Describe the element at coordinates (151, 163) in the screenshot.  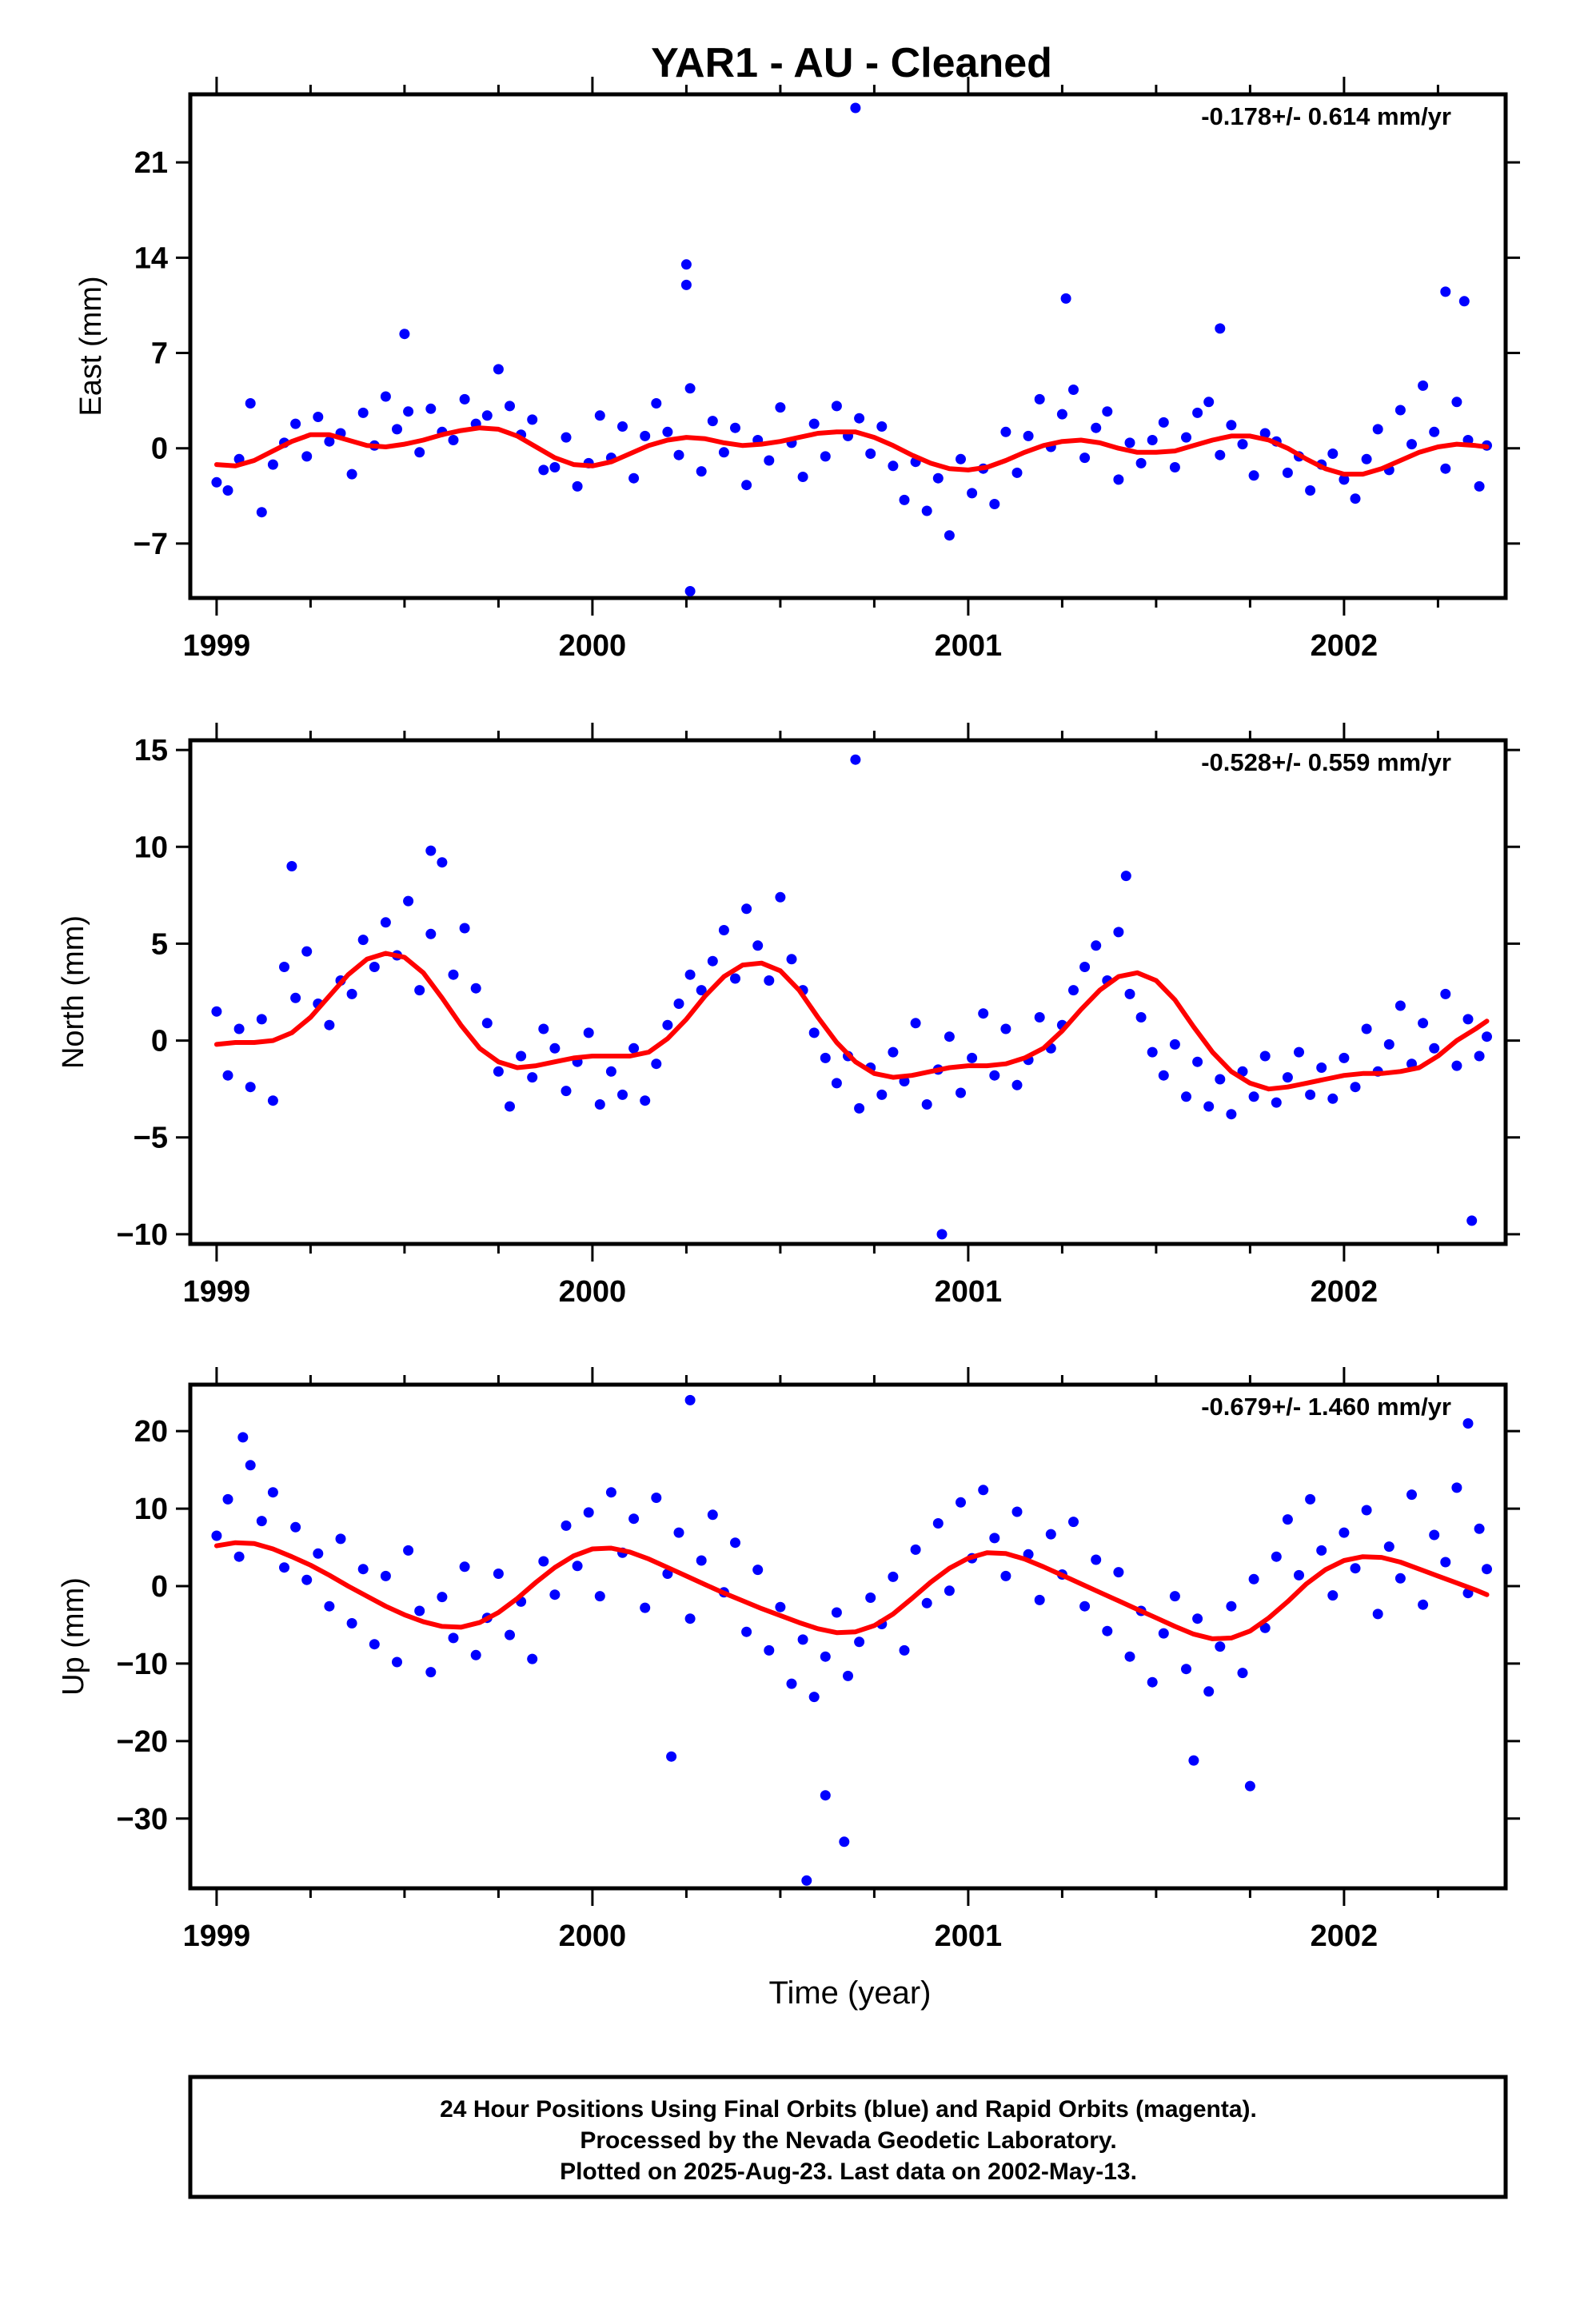
I see `y-tick-label: 21` at that location.